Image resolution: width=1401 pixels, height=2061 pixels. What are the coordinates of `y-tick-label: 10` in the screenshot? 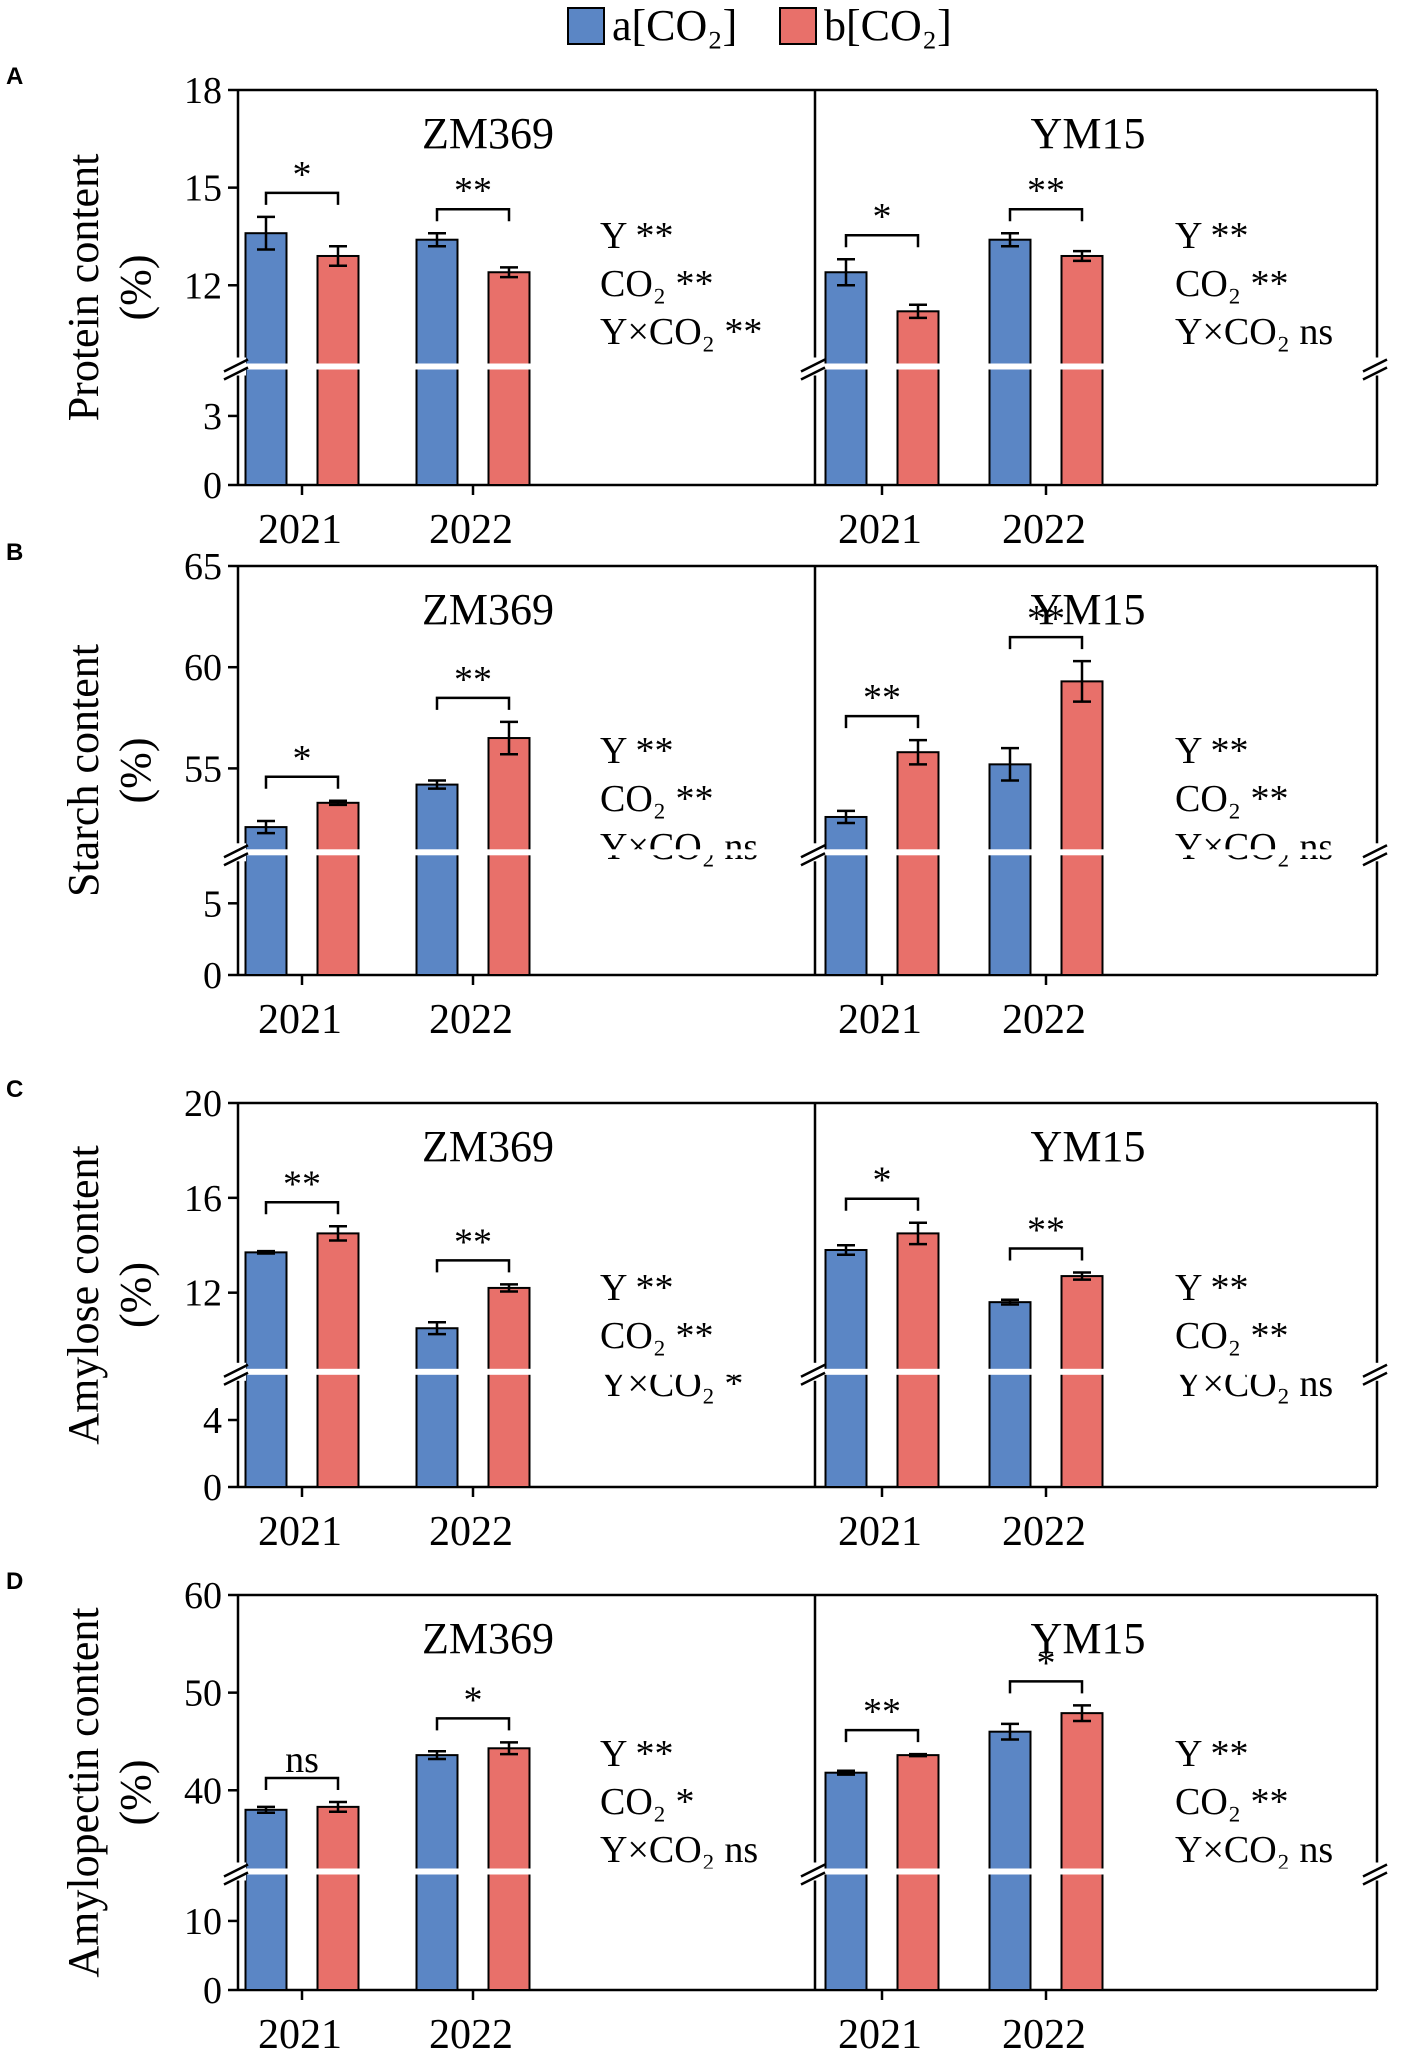 It's located at (203, 1922).